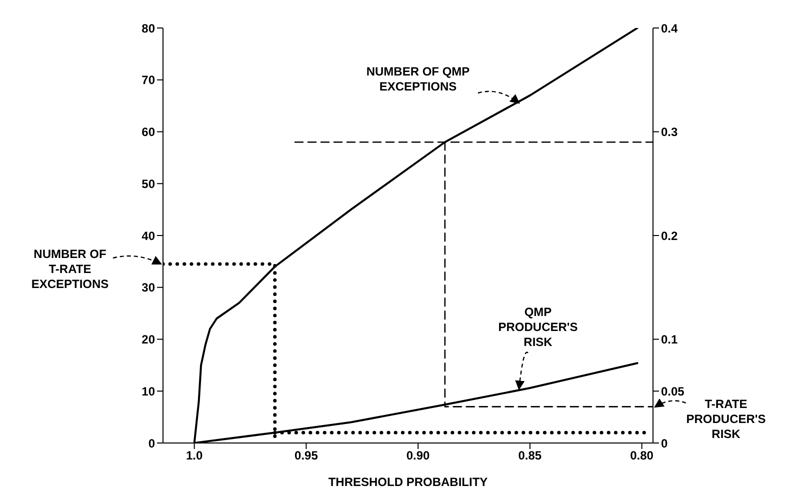 The height and width of the screenshot is (500, 800). Describe the element at coordinates (152, 443) in the screenshot. I see `y-tick-label: 0` at that location.